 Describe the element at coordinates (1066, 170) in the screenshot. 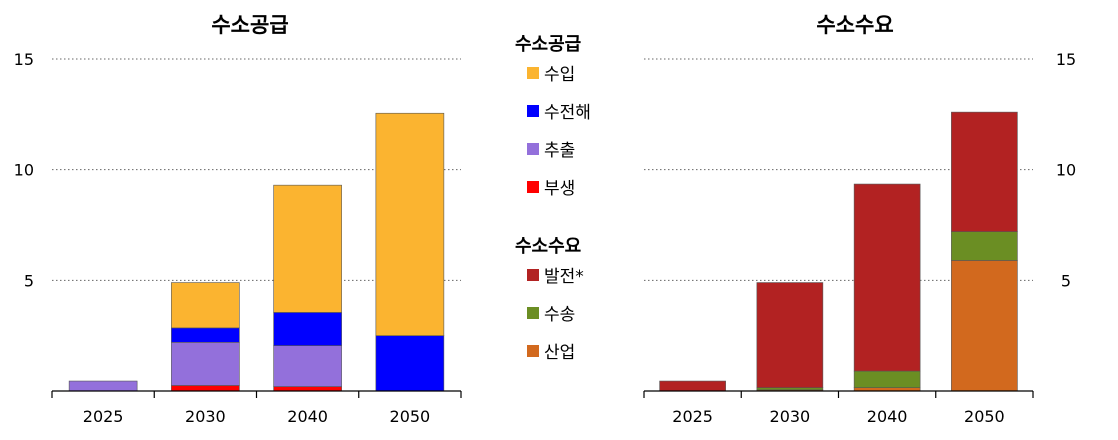

I see `demand-y-tick-label: 10` at that location.